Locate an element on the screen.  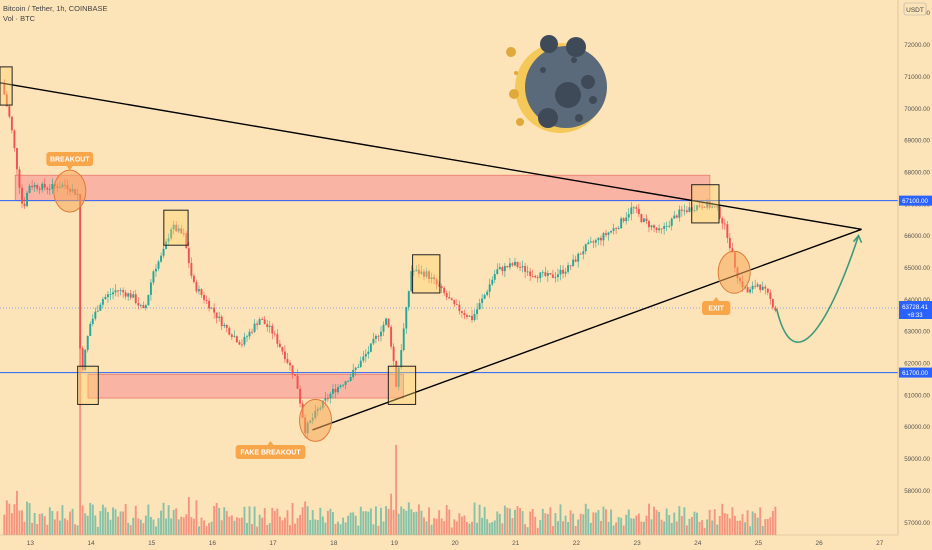
callout-text: FAKE BREAKOUT is located at coordinates (270, 453).